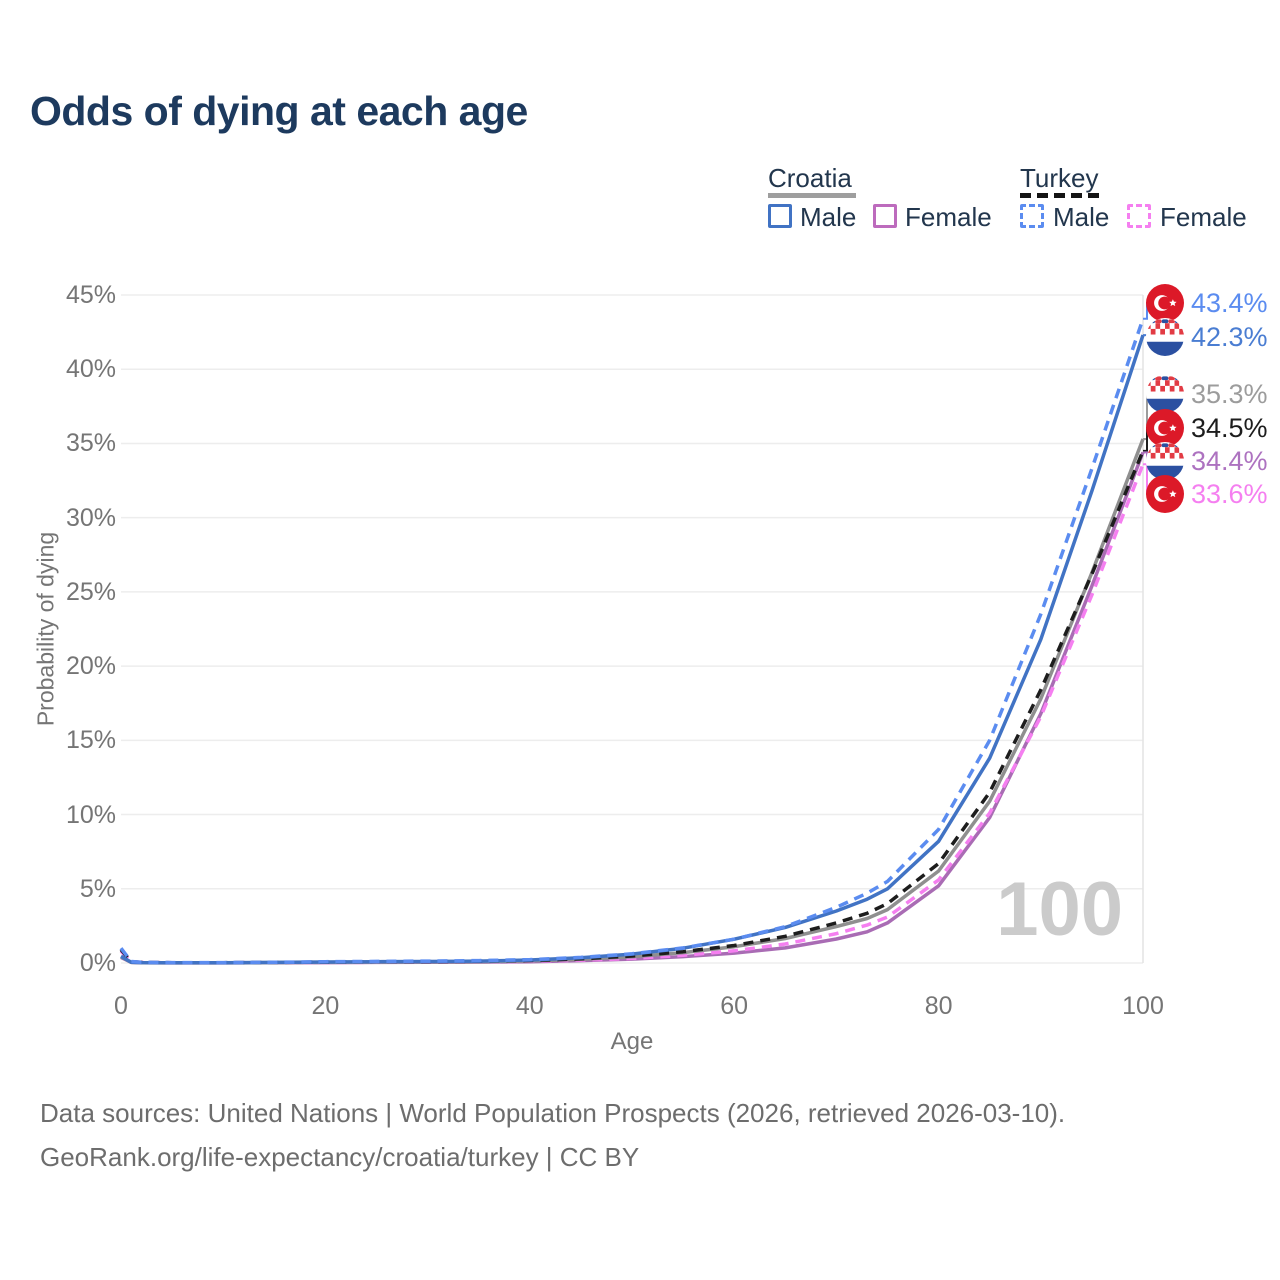  I want to click on y-tick-label-20: 20%, so click(90, 666).